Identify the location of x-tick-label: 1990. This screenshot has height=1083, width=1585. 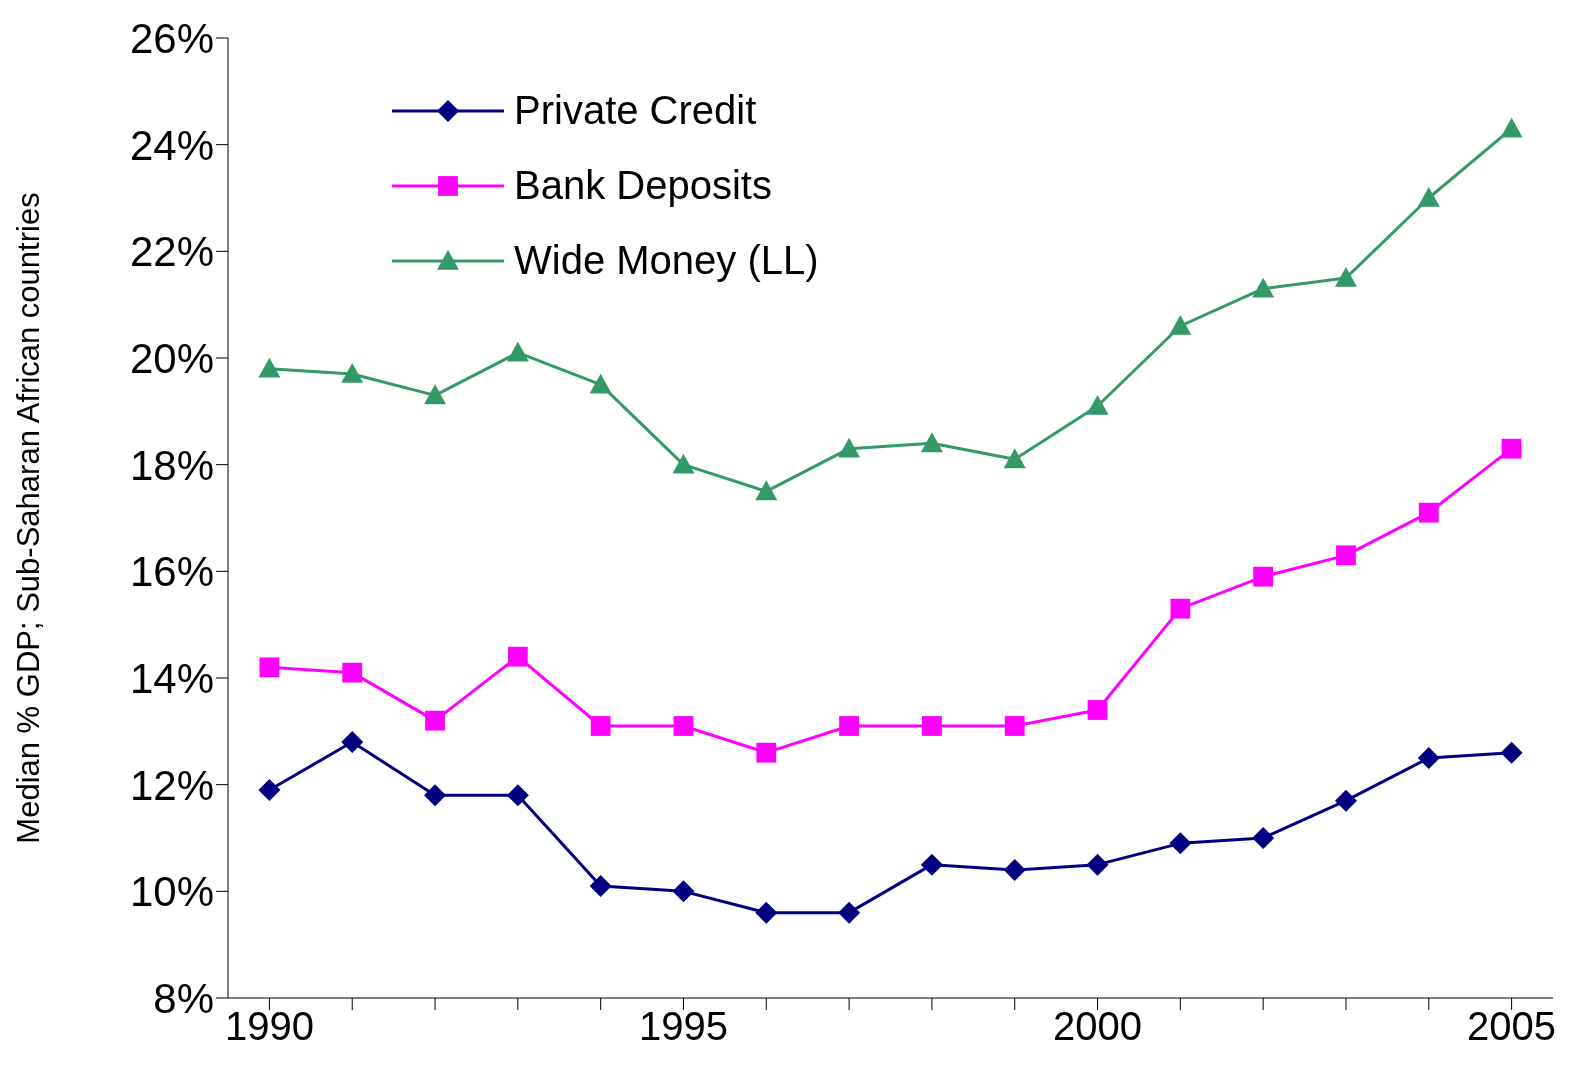
(269, 1026).